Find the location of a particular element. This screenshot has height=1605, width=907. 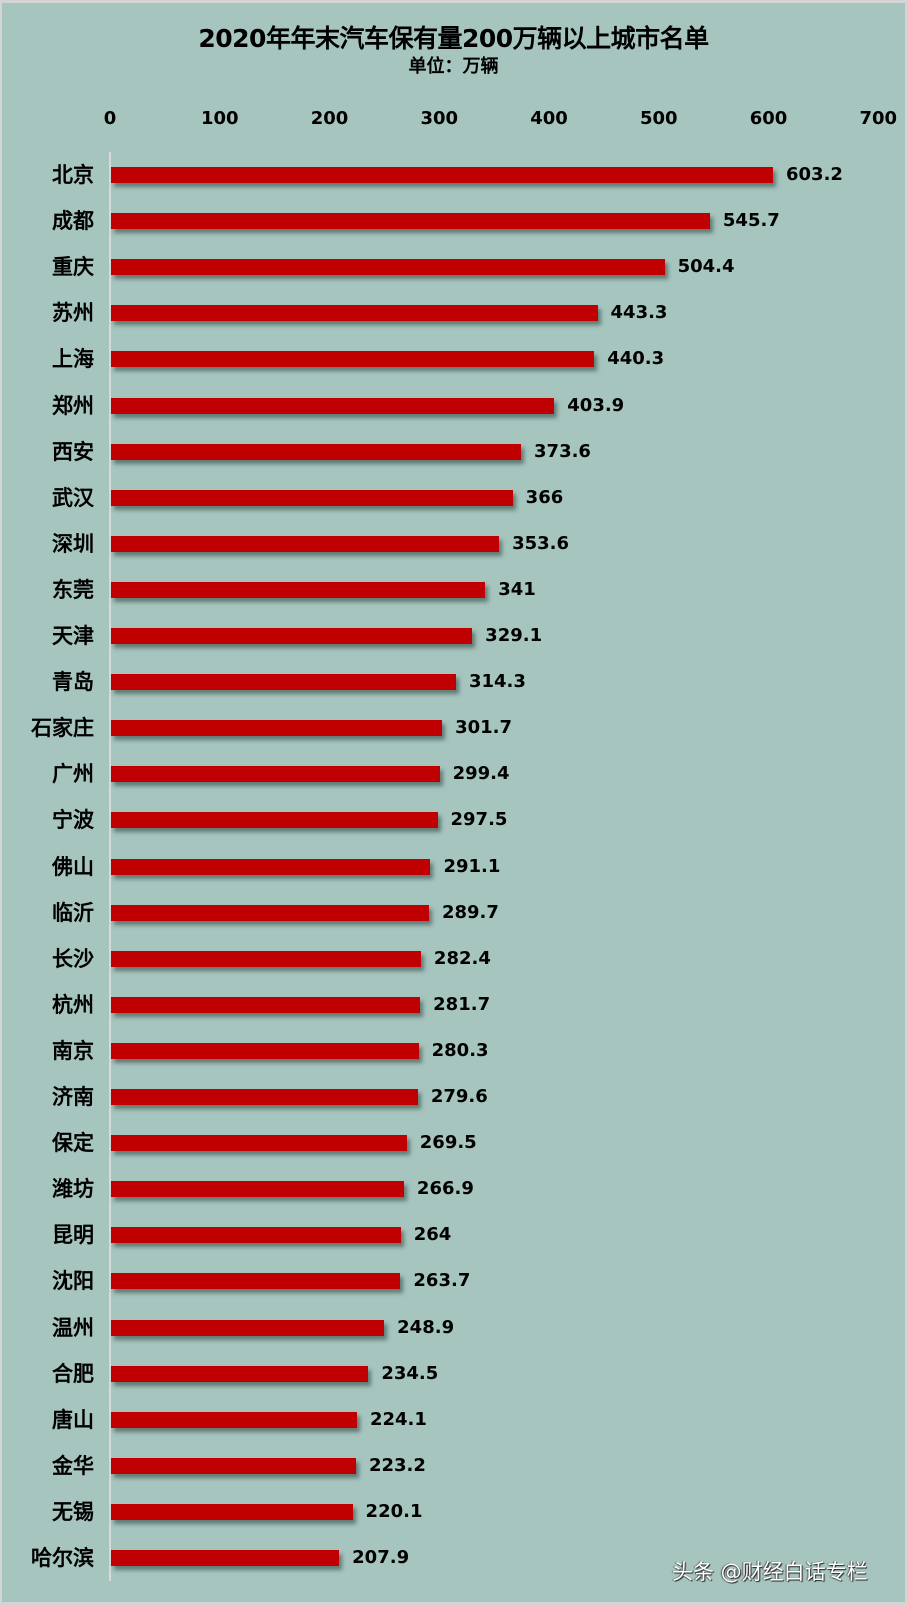

value-label: 266.9 is located at coordinates (445, 1189).